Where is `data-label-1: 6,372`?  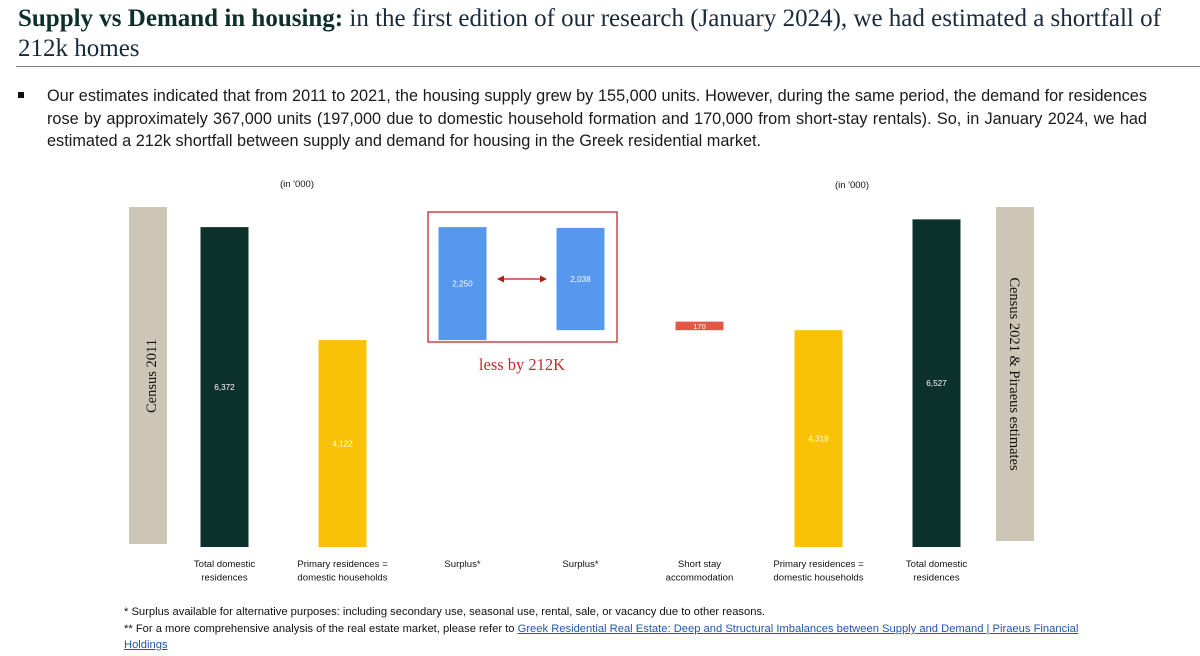 data-label-1: 6,372 is located at coordinates (224, 387).